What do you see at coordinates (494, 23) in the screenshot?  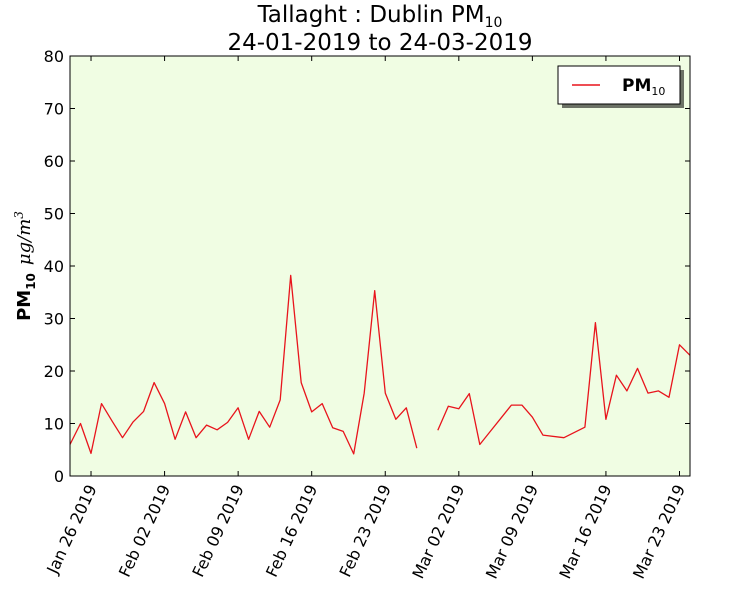 I see `chart-title-subscript: 10` at bounding box center [494, 23].